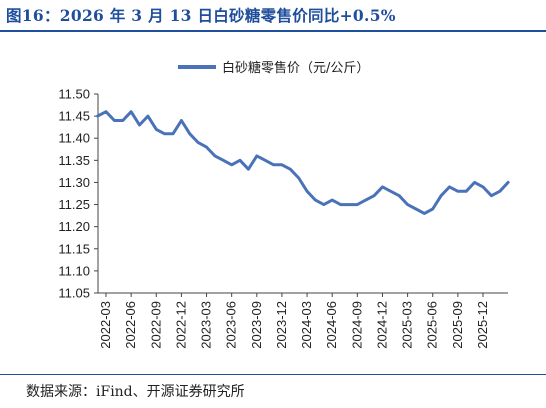  I want to click on x-tick-label: 2022-03, so click(105, 325).